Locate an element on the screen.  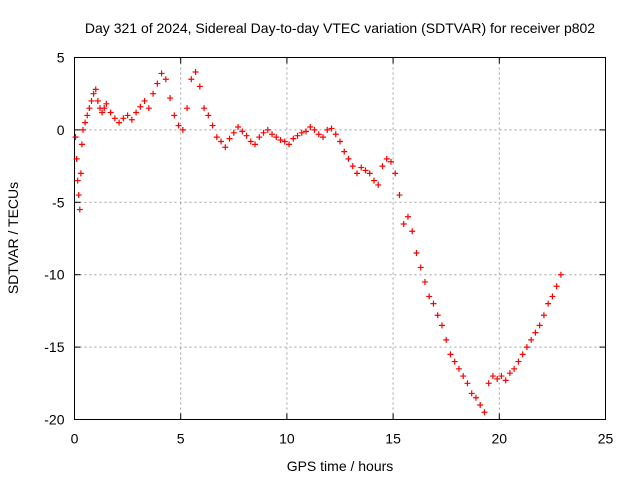
x-tick-label: 20 is located at coordinates (500, 439).